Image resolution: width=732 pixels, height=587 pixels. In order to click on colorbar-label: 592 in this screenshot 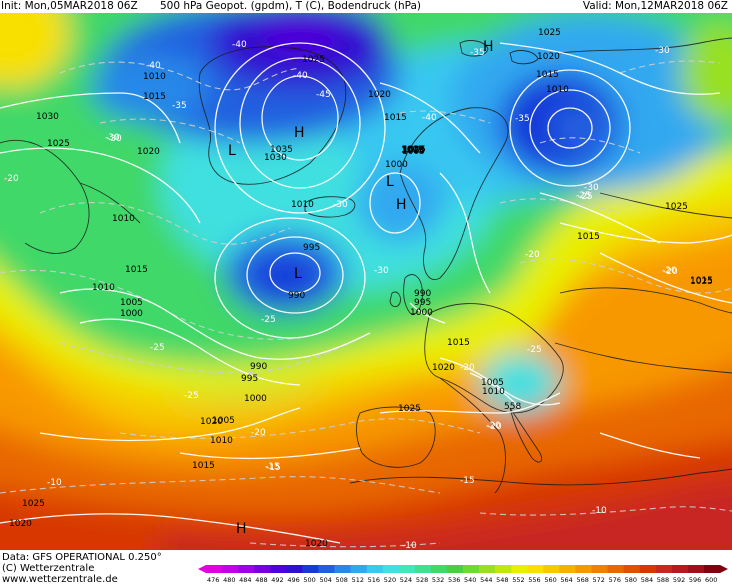, I will do `click(679, 580)`.